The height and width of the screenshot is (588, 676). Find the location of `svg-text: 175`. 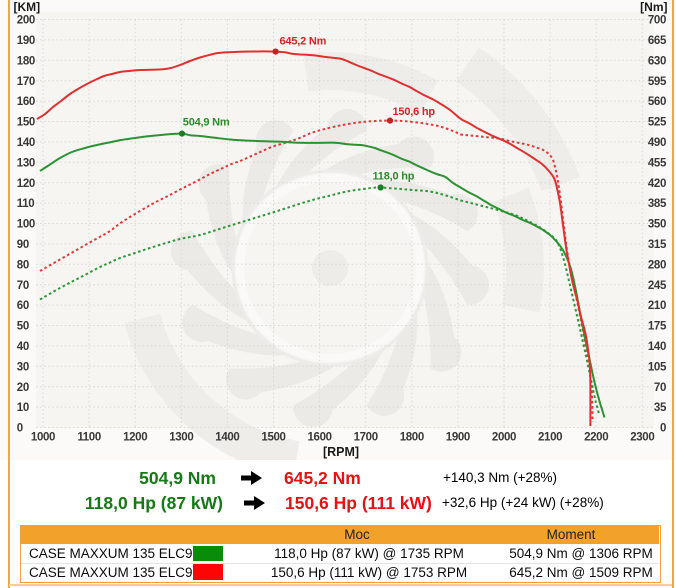

svg-text: 175 is located at coordinates (657, 327).